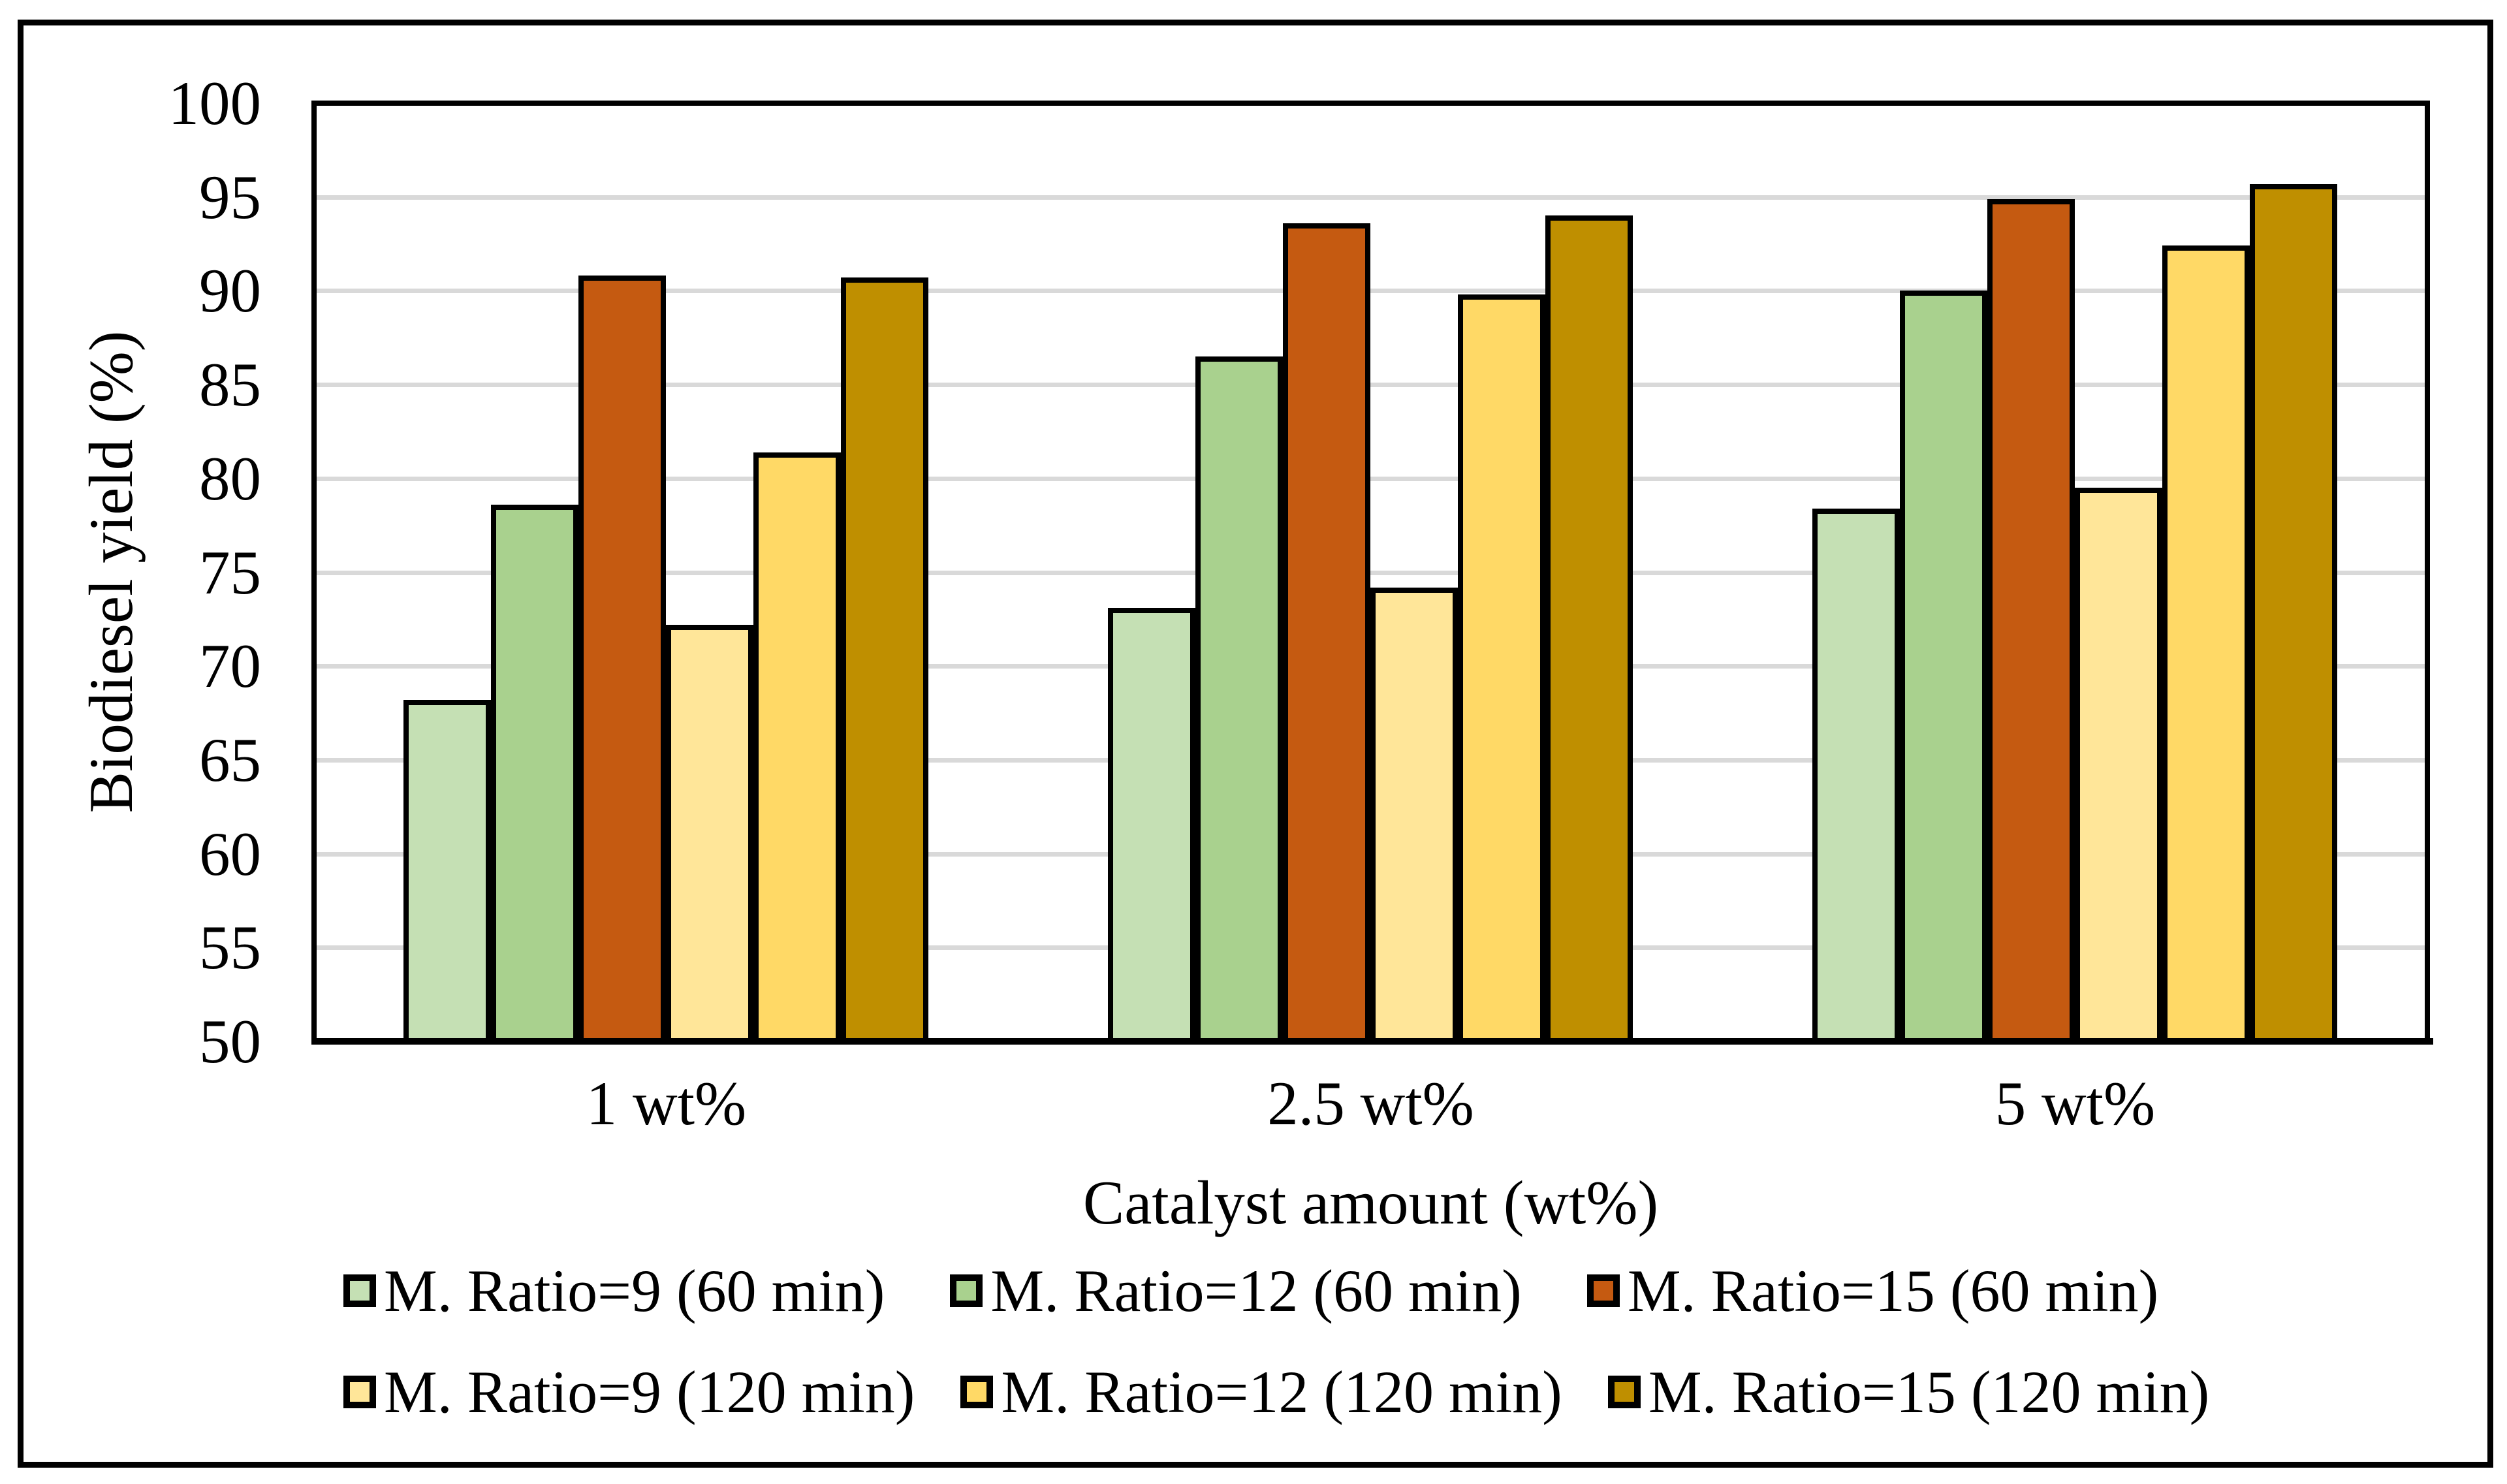 The height and width of the screenshot is (1484, 2507). Describe the element at coordinates (230, 1041) in the screenshot. I see `y-tick-label-50: 50` at that location.